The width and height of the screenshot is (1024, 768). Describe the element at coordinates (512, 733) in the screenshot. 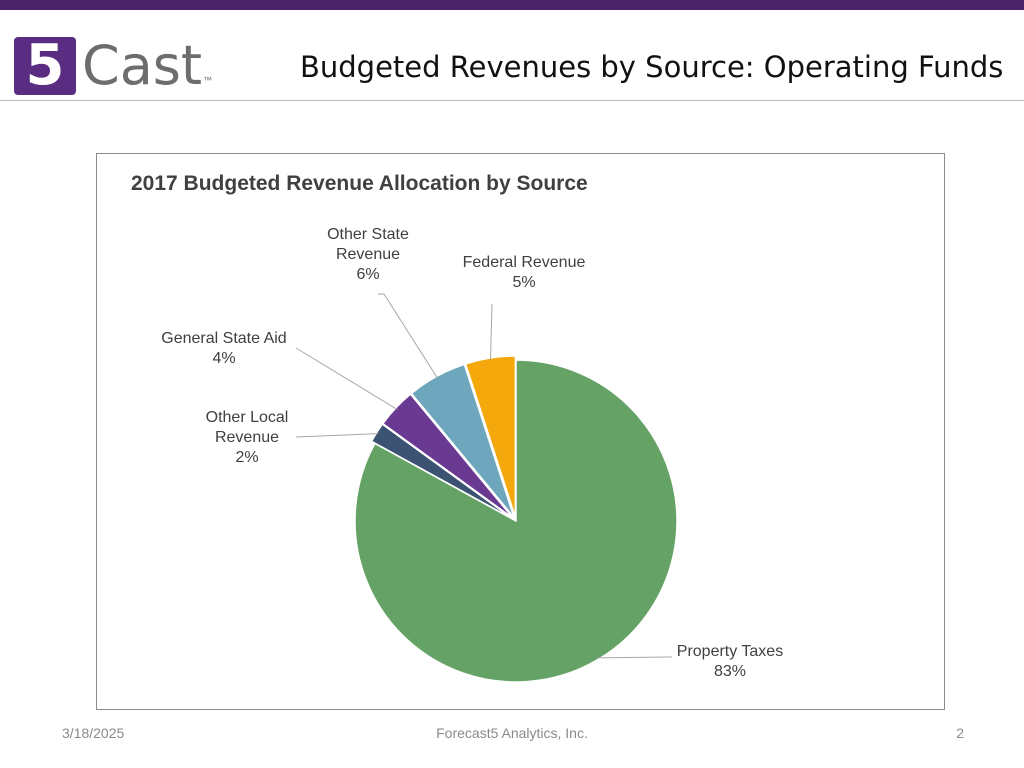

I see `footer-company: Forecast5 Analytics, Inc.` at that location.